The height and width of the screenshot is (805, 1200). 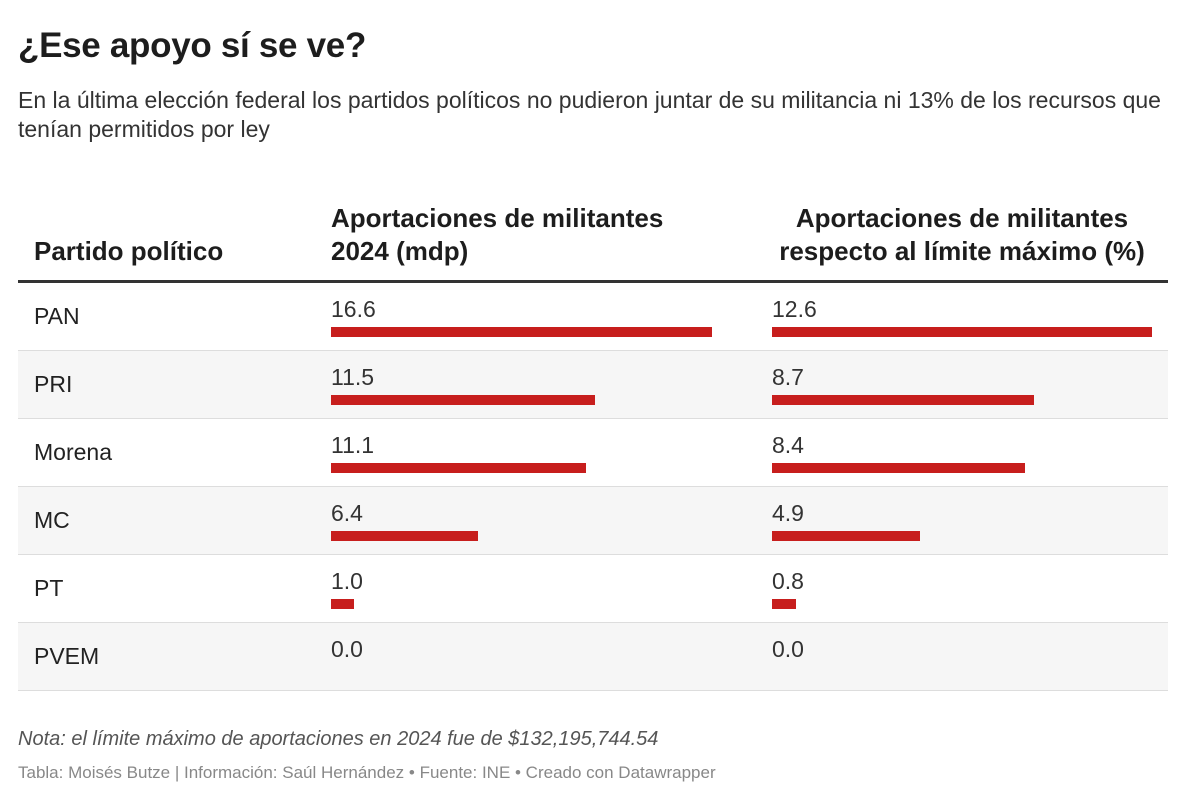 I want to click on party-name: Morena, so click(x=73, y=452).